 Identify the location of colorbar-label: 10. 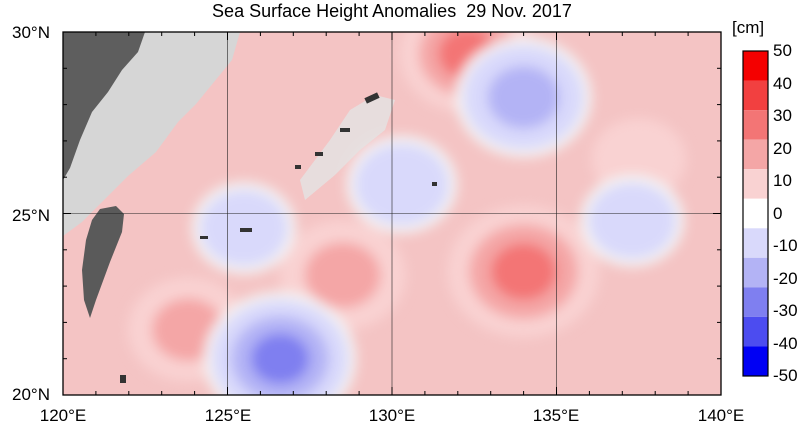
(782, 180).